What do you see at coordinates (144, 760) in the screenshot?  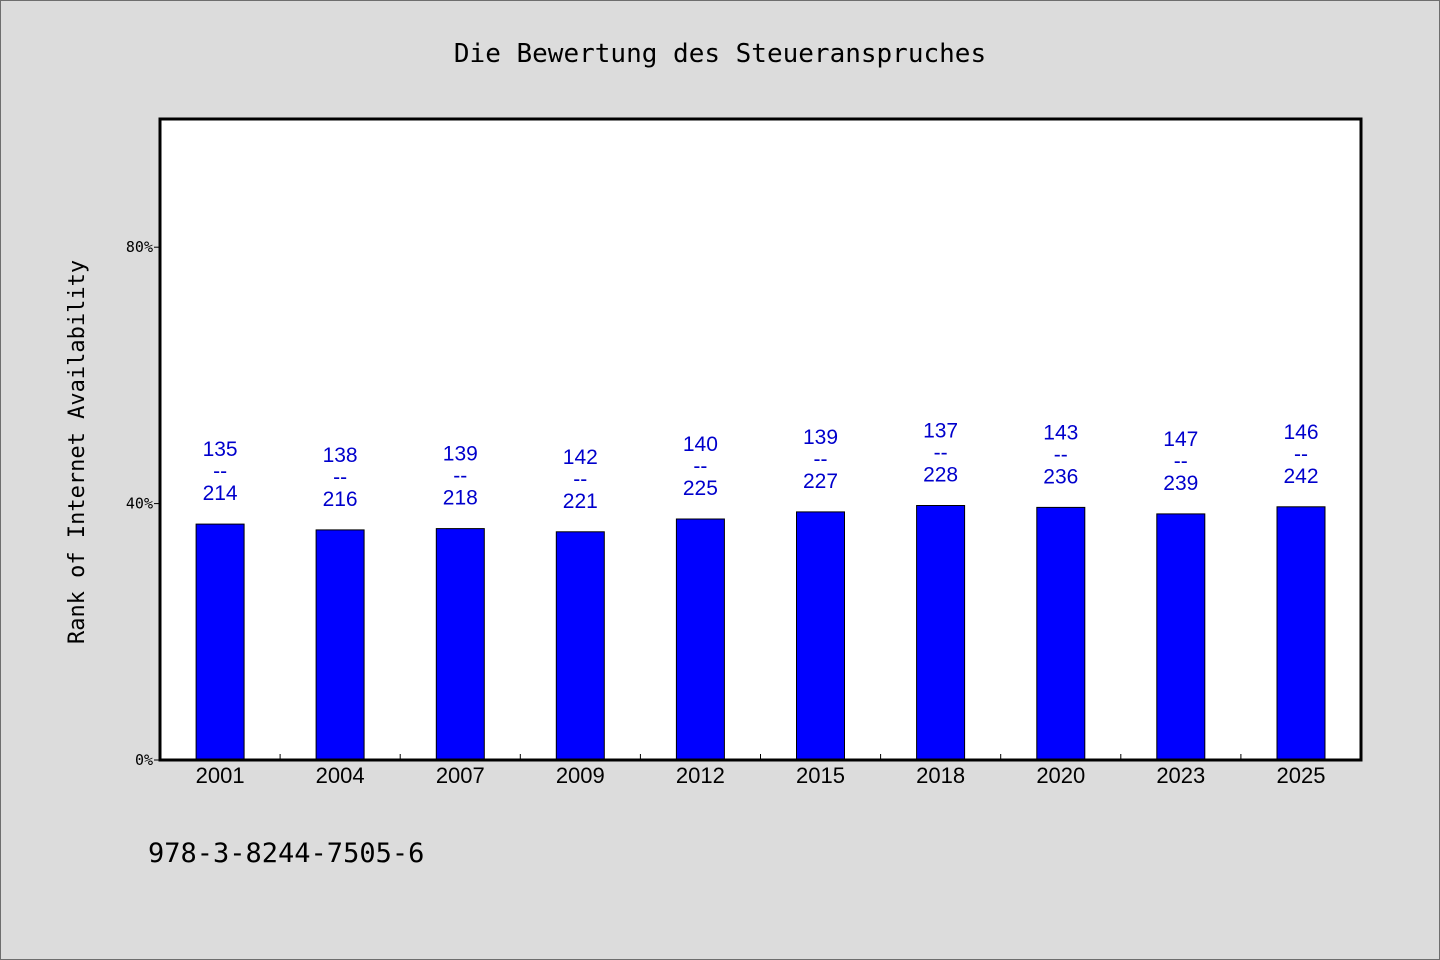 I see `y-tick-label-0: 0%` at bounding box center [144, 760].